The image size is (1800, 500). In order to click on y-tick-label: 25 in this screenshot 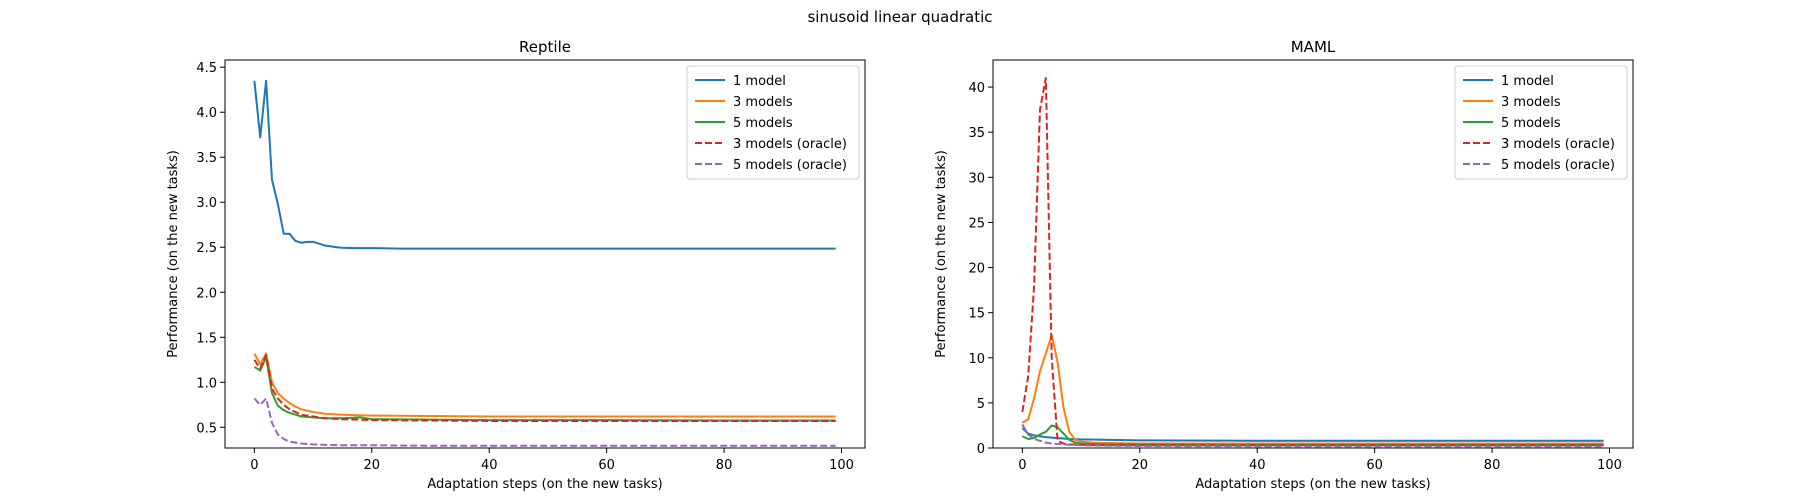, I will do `click(976, 223)`.